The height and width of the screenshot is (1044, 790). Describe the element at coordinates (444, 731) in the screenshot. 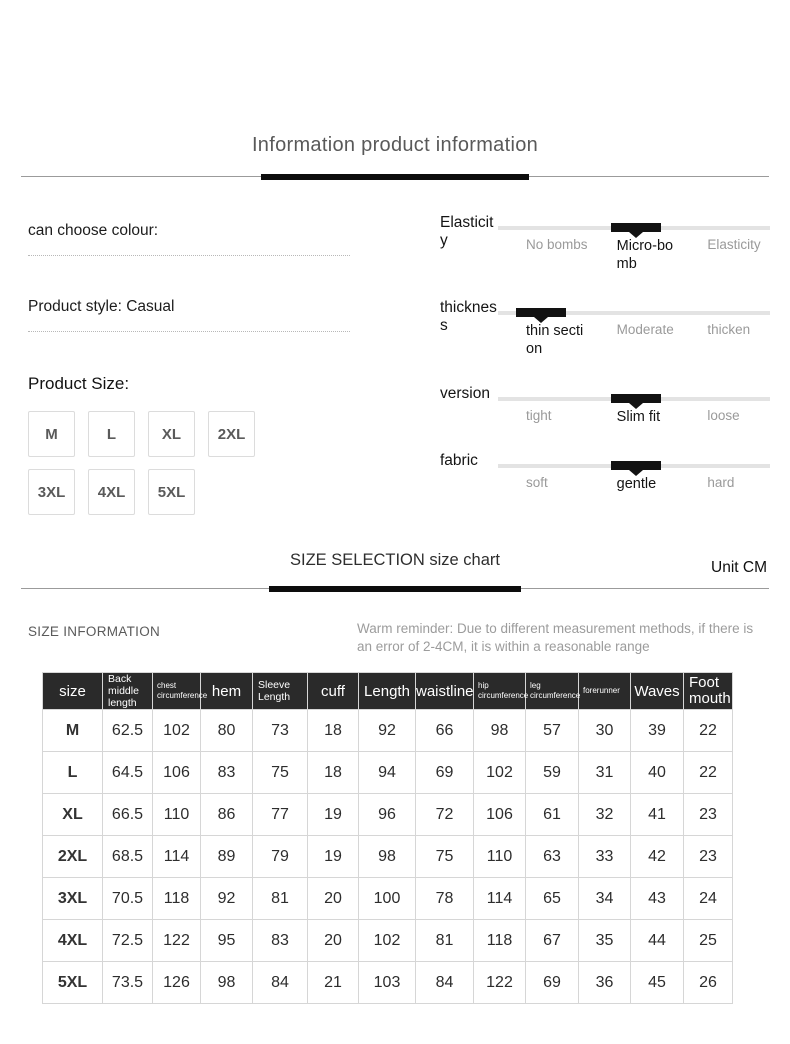

I see `measurement-cell: 66` at that location.